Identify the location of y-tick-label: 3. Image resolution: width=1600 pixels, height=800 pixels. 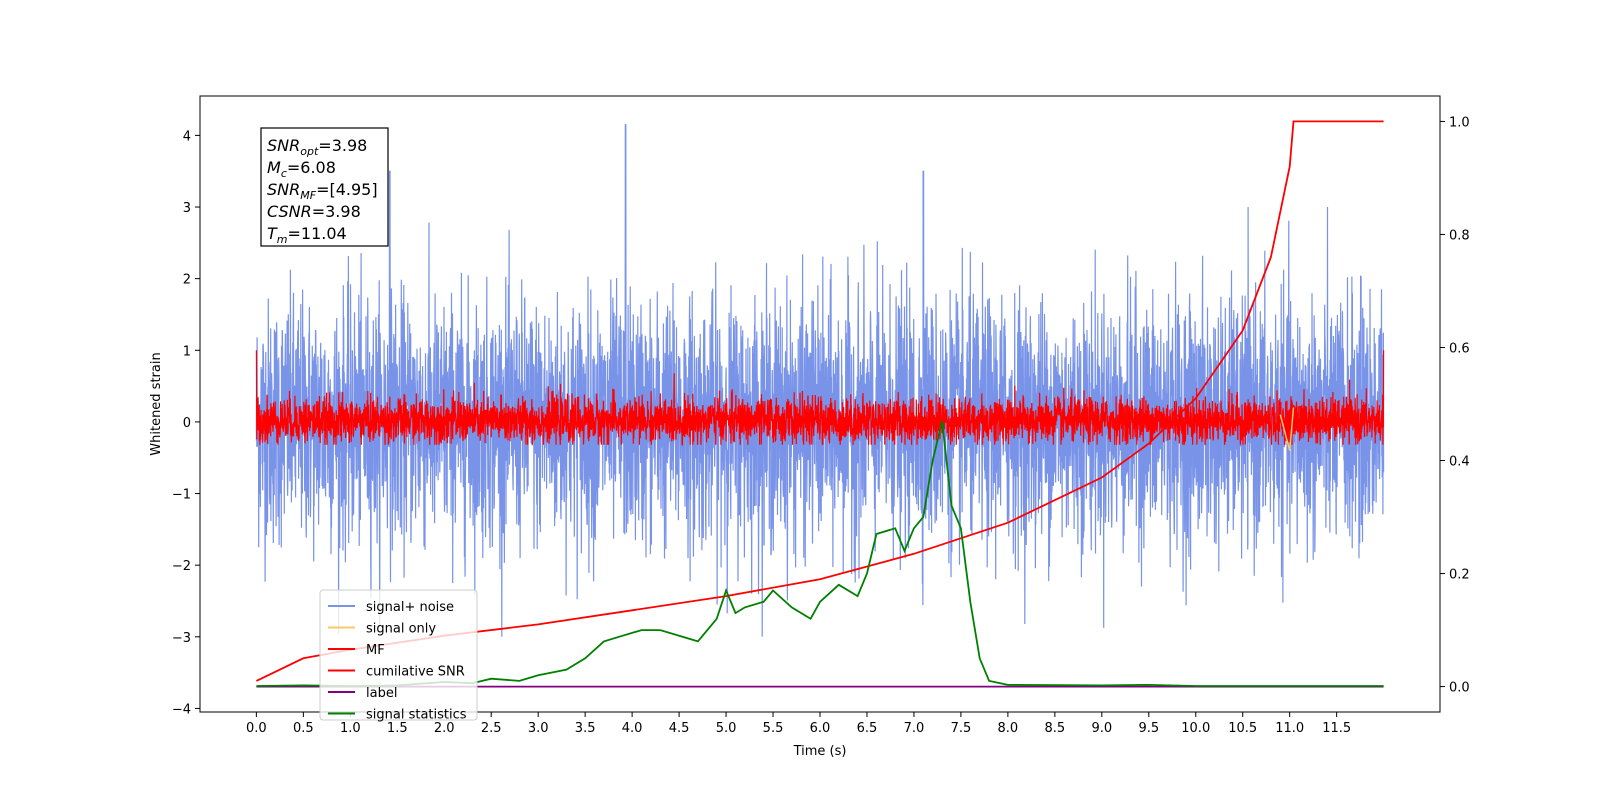
(187, 208).